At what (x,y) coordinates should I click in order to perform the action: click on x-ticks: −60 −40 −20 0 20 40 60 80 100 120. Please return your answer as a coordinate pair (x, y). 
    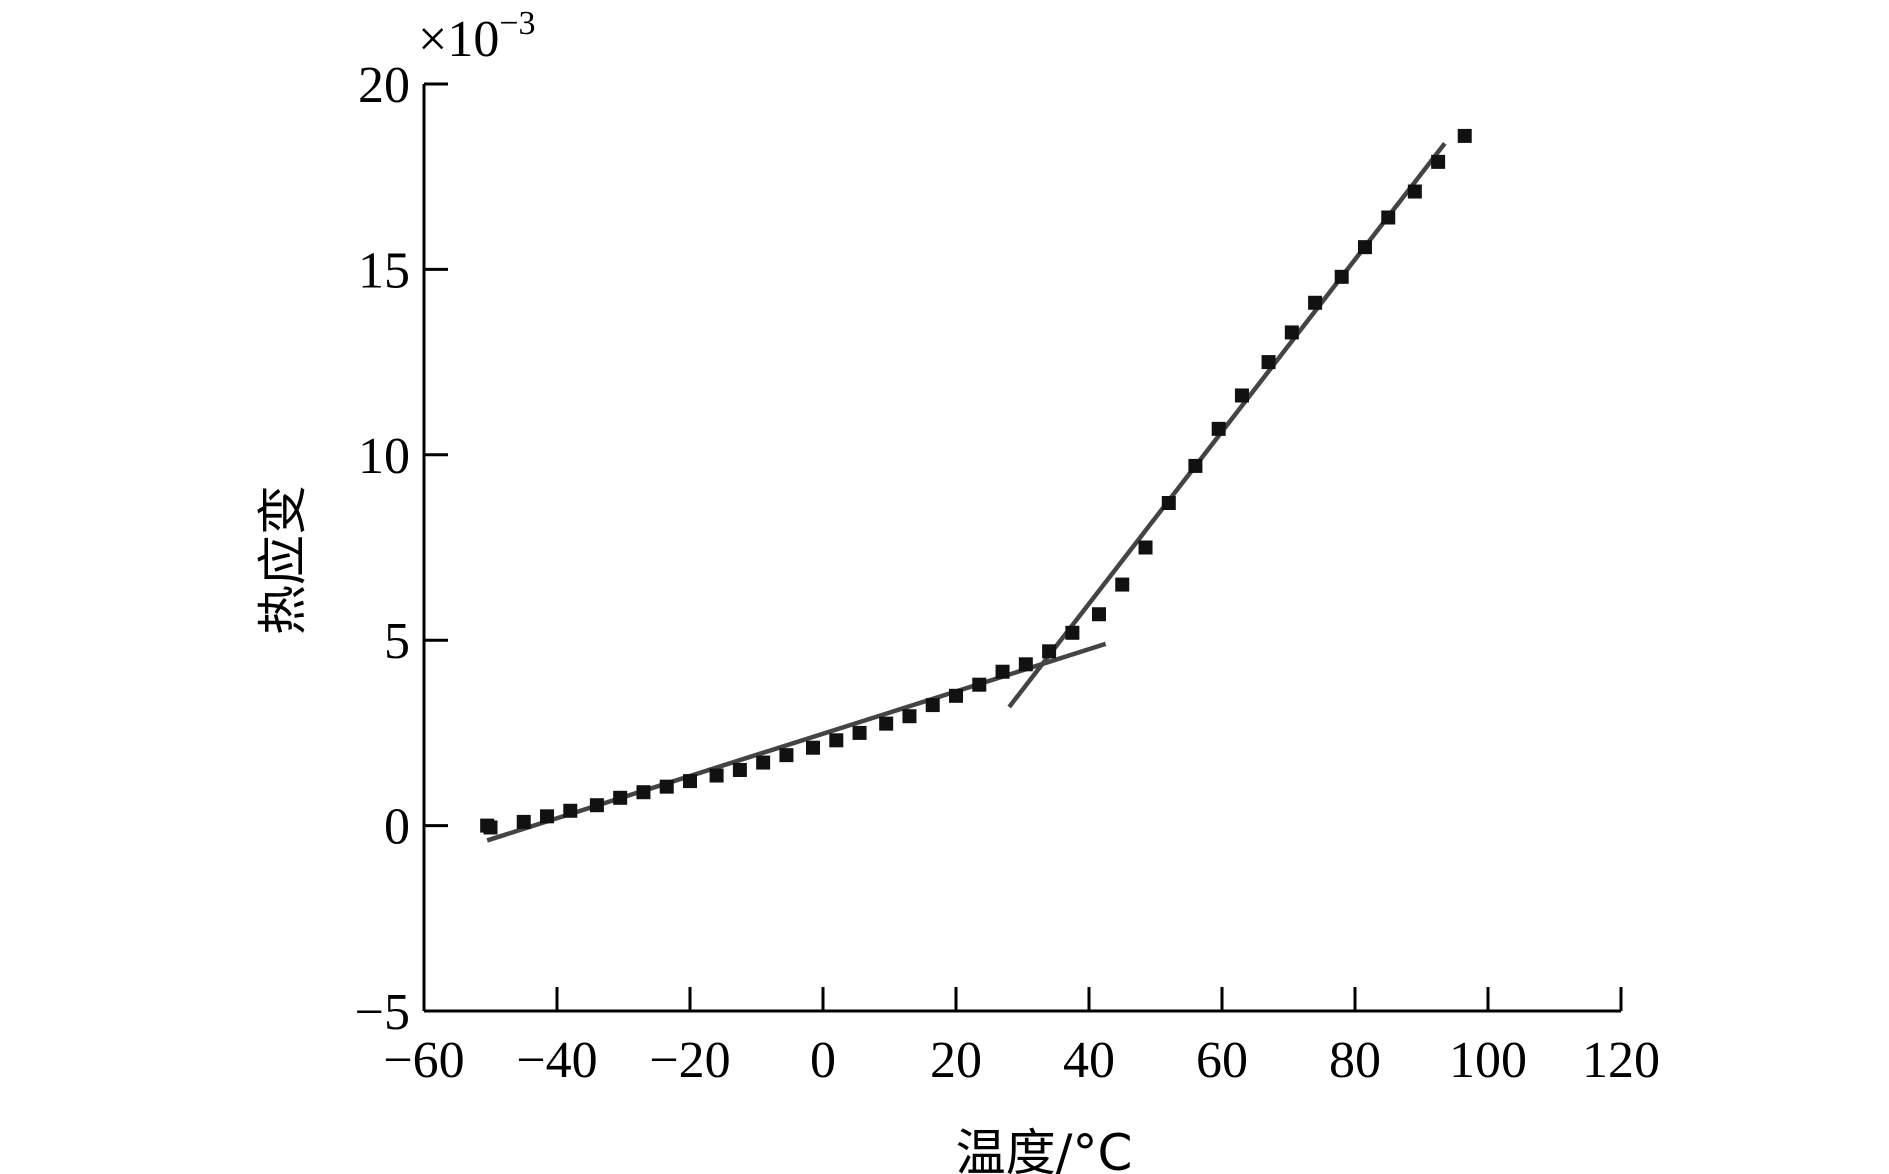
    Looking at the image, I should click on (1021, 1038).